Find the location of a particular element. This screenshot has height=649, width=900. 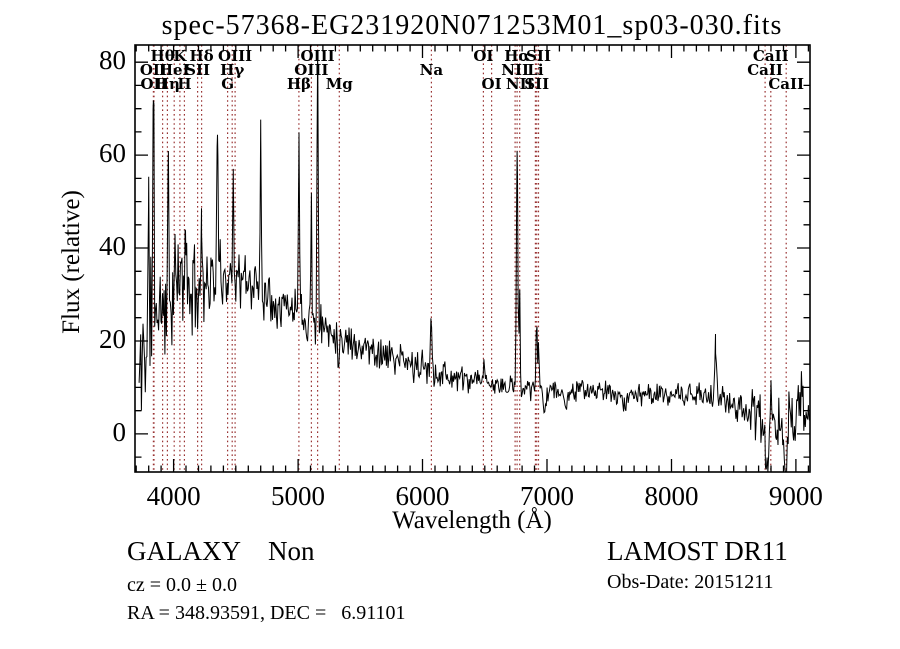

x-tick-label: 5000 is located at coordinates (298, 496).